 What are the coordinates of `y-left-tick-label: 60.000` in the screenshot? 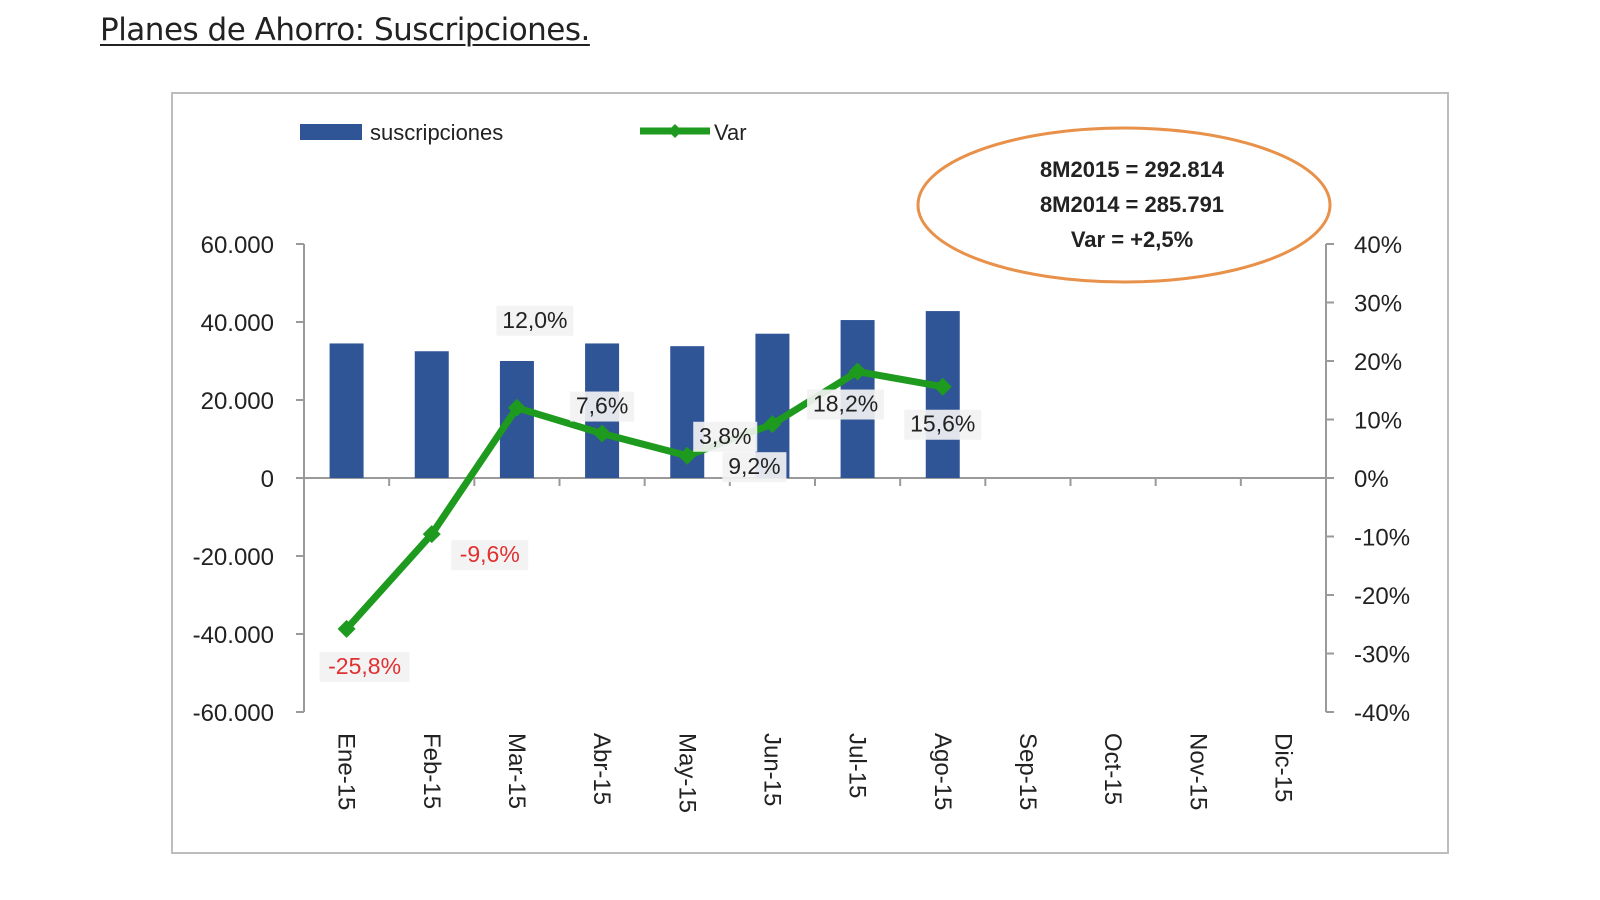 It's located at (237, 245).